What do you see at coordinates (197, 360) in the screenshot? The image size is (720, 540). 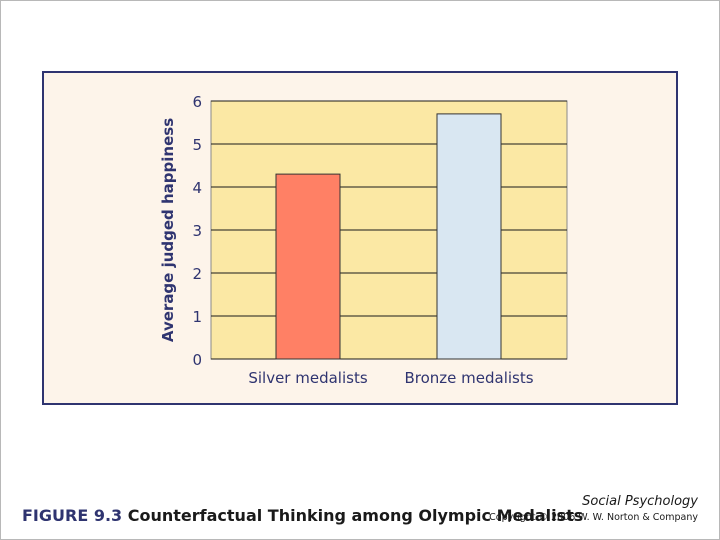 I see `y-tick-label-0: 0` at bounding box center [197, 360].